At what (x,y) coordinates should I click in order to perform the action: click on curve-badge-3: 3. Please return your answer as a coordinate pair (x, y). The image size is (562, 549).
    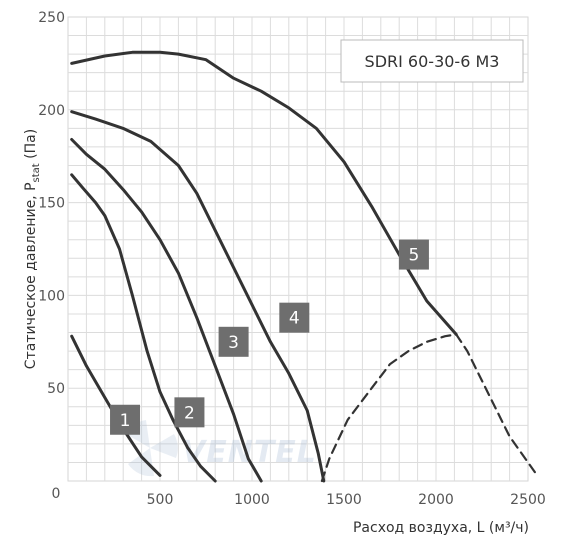
    Looking at the image, I should click on (233, 341).